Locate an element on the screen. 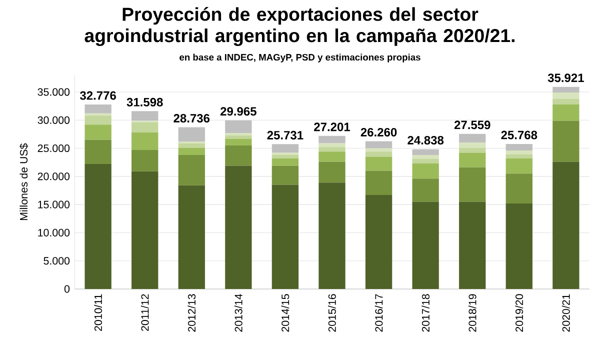  total-label: 25.731 is located at coordinates (285, 135).